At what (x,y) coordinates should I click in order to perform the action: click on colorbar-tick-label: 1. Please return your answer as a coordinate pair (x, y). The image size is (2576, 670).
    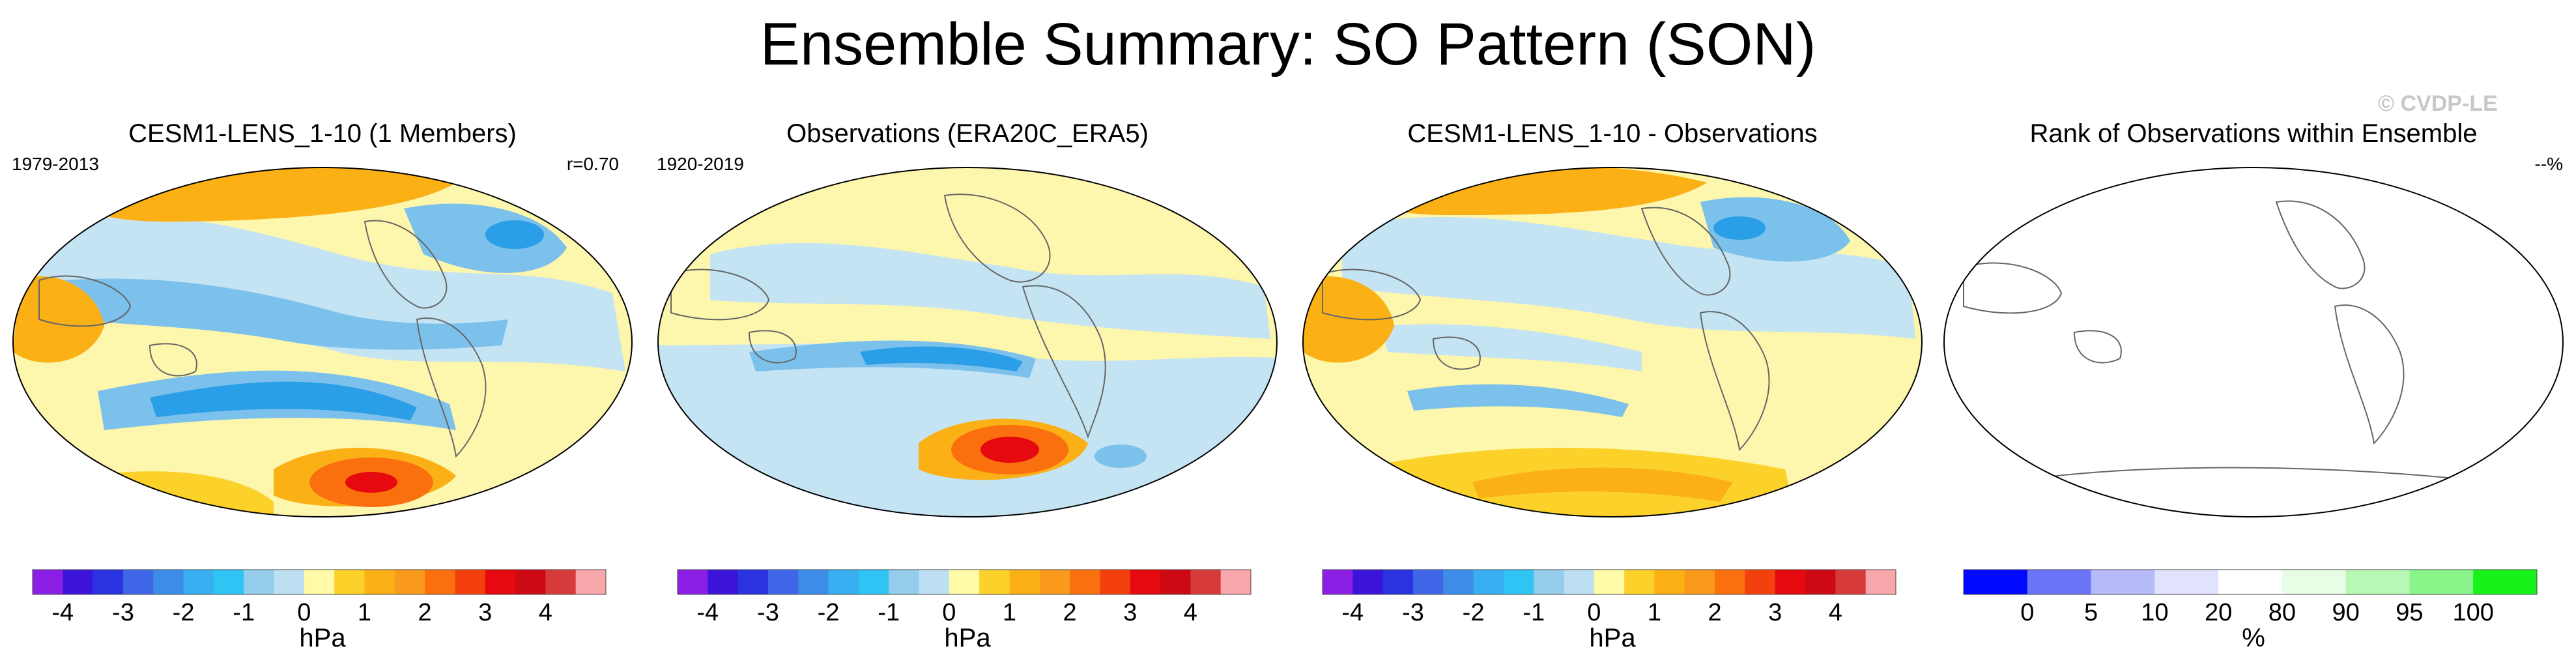
    Looking at the image, I should click on (1654, 611).